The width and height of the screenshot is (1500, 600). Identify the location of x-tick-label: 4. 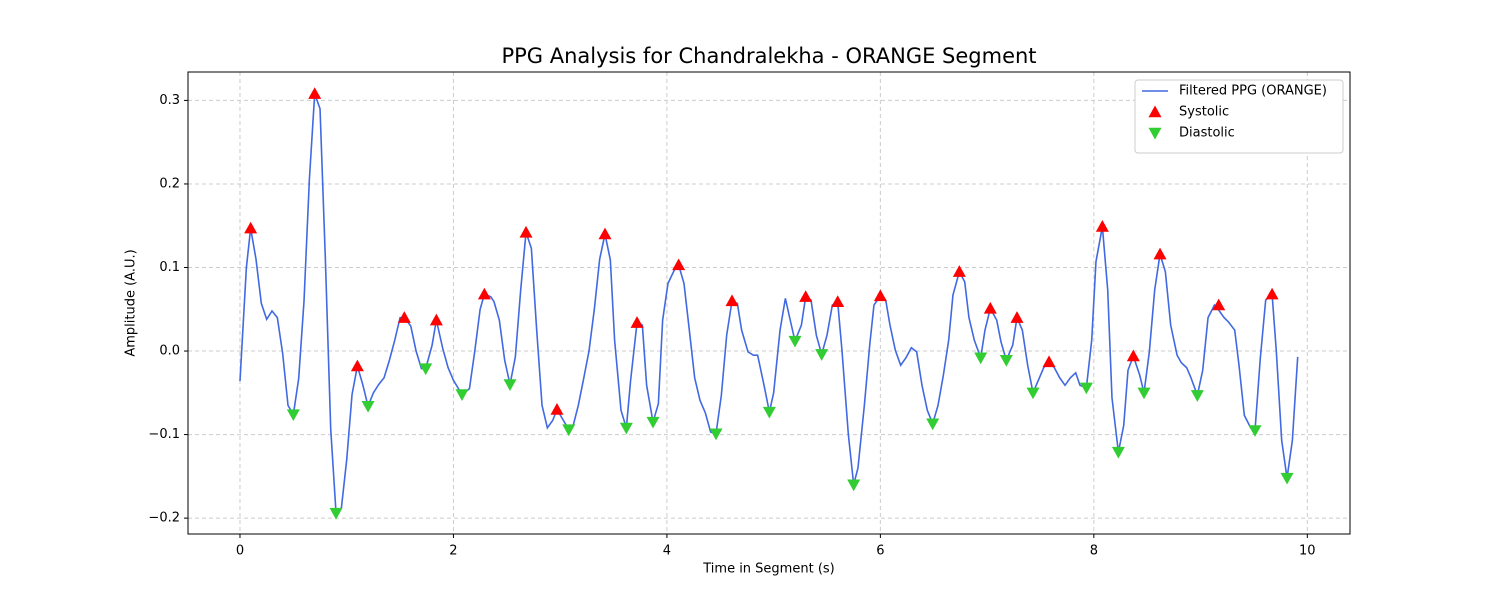
(667, 551).